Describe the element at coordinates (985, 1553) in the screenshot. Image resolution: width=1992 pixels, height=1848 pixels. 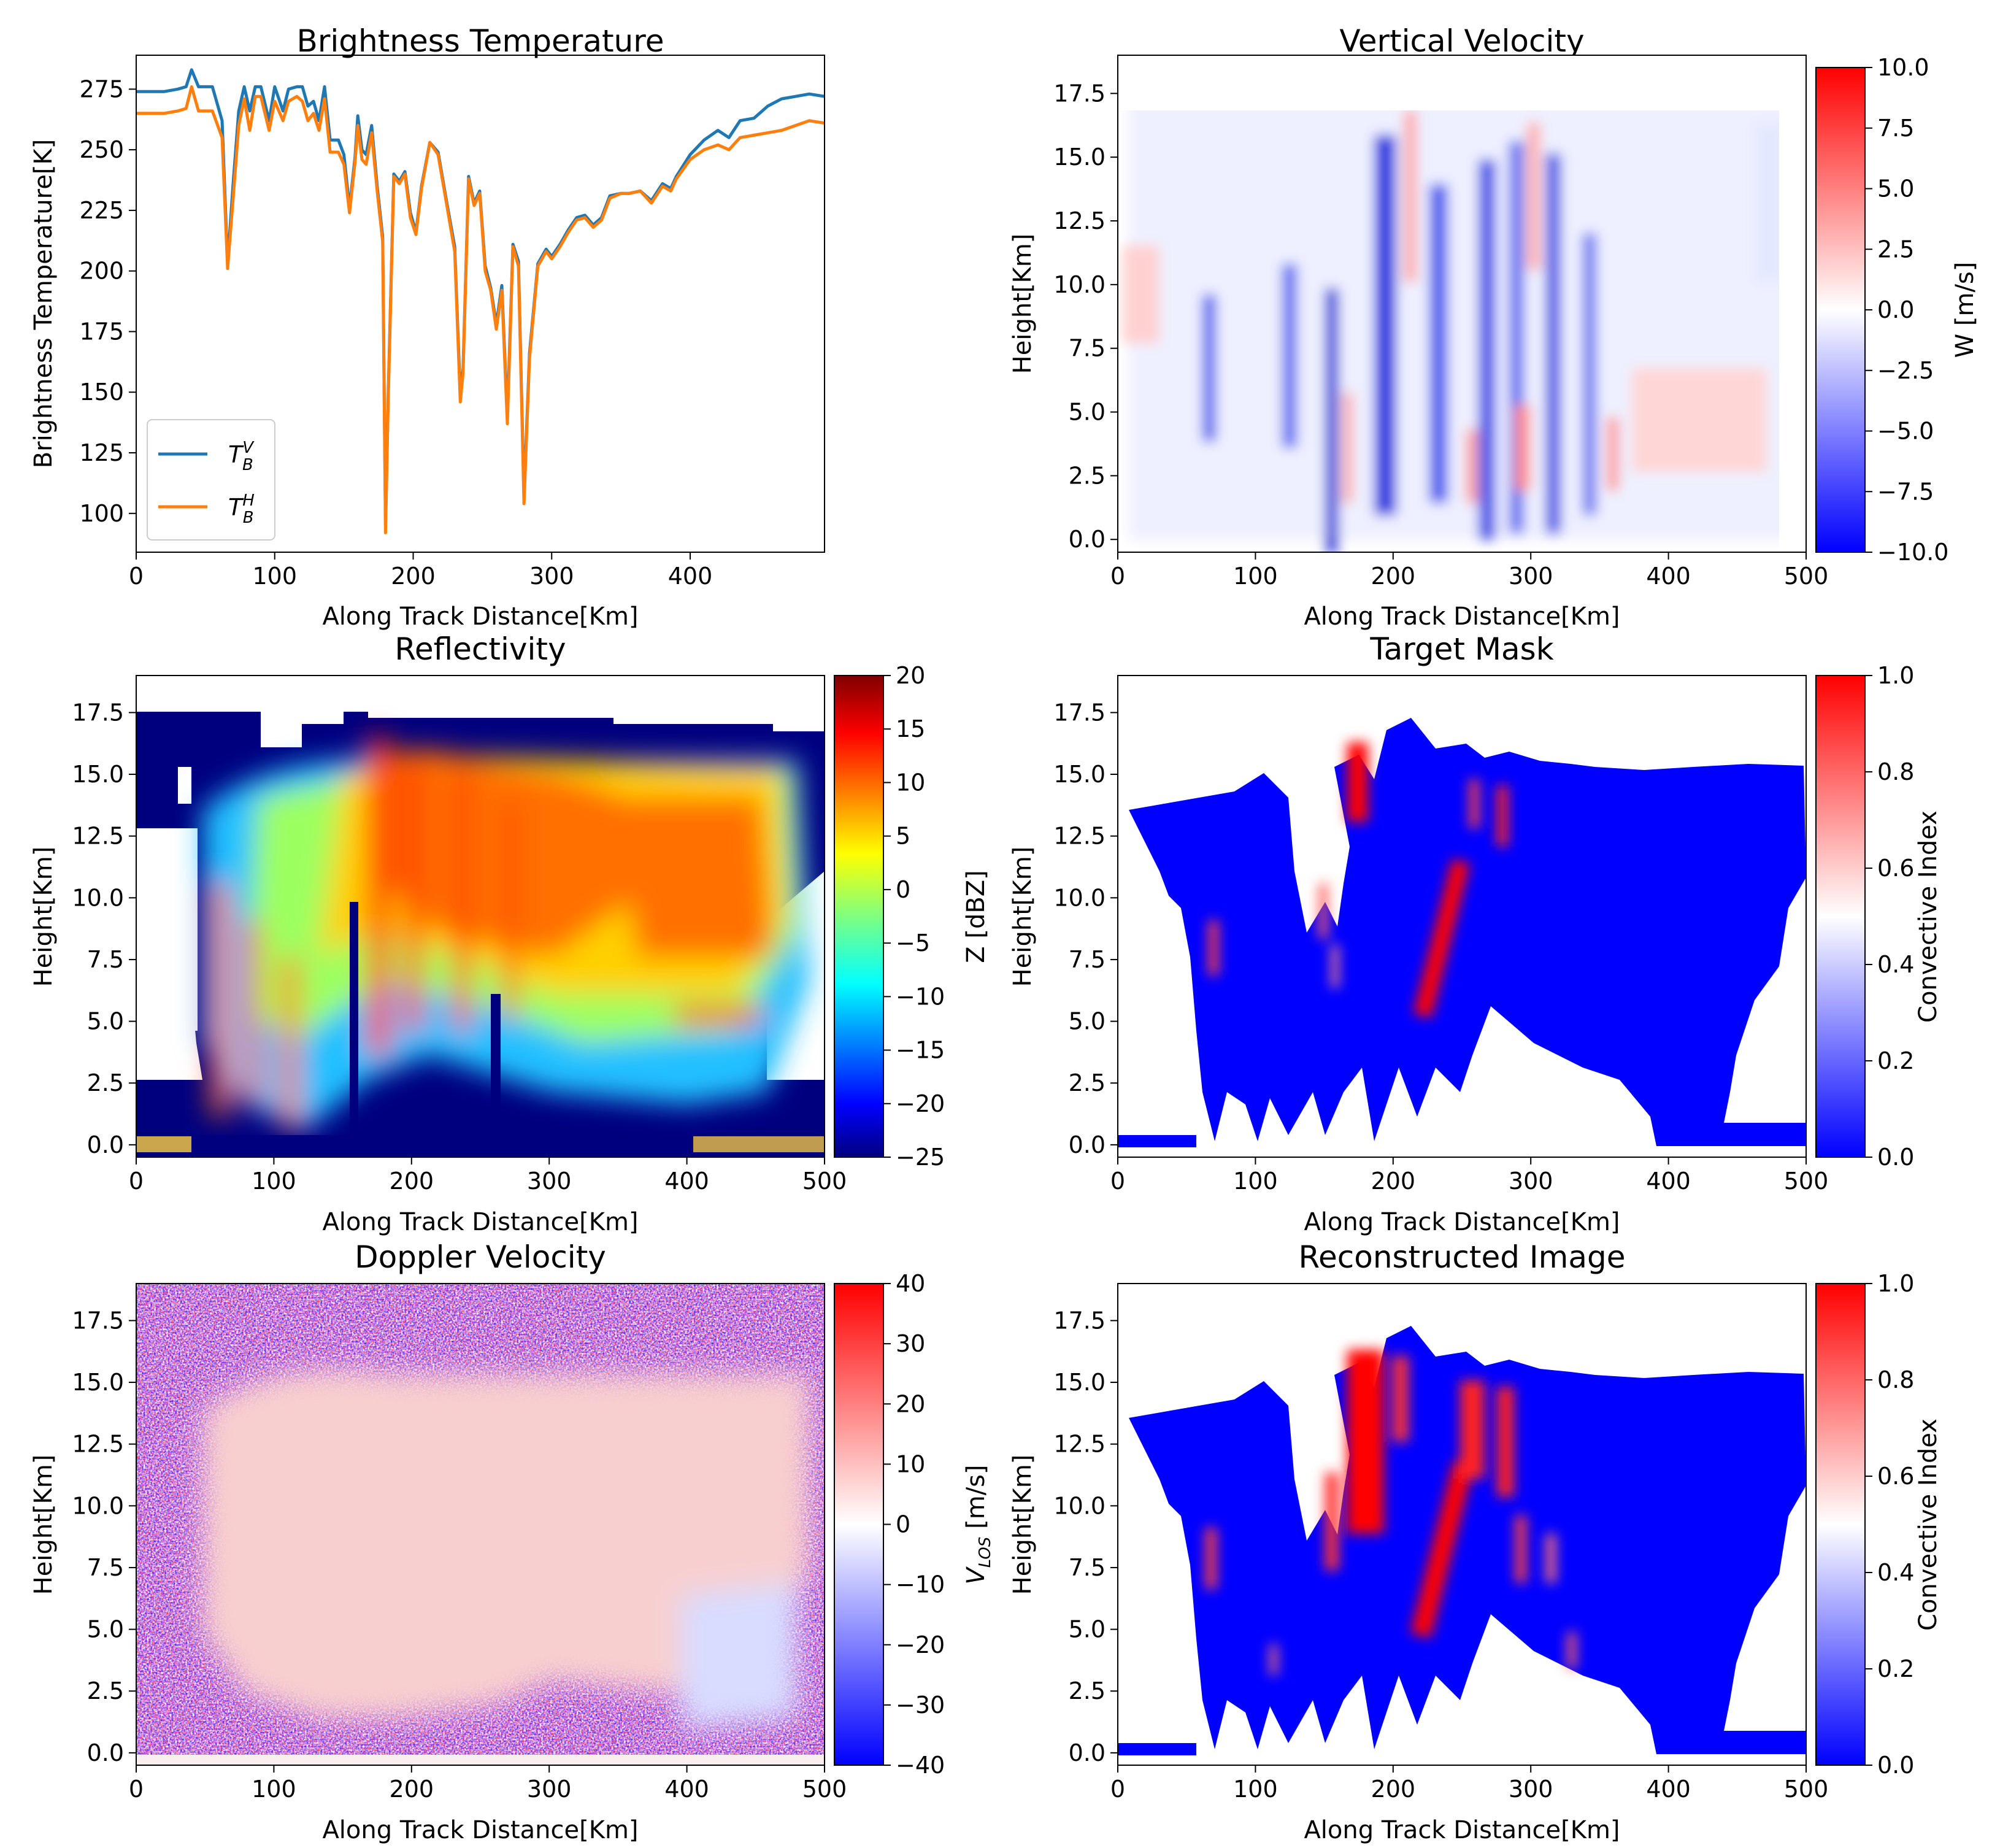
I see `dop-colorbar-label-sub: LOS` at that location.